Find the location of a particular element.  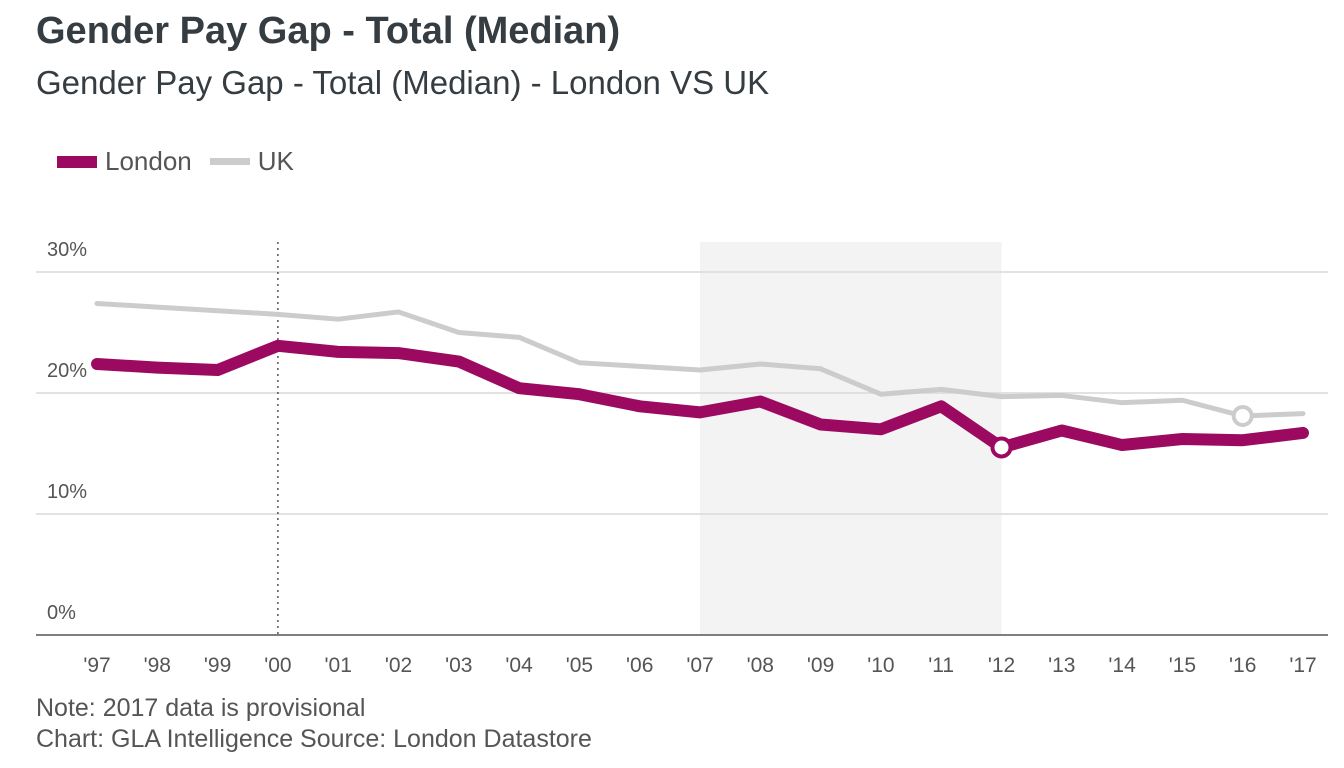

x-tick-label: '09 is located at coordinates (820, 665).